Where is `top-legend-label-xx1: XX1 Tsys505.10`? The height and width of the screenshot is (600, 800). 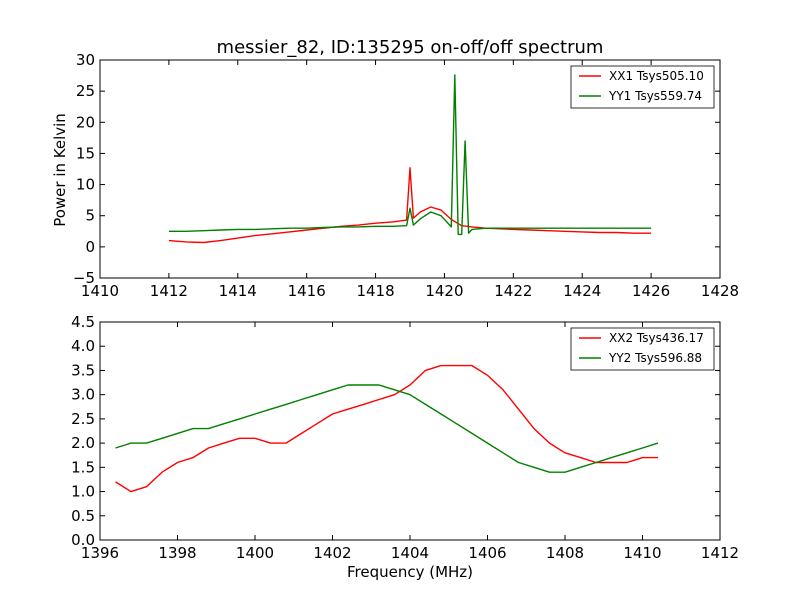
top-legend-label-xx1: XX1 Tsys505.10 is located at coordinates (656, 76).